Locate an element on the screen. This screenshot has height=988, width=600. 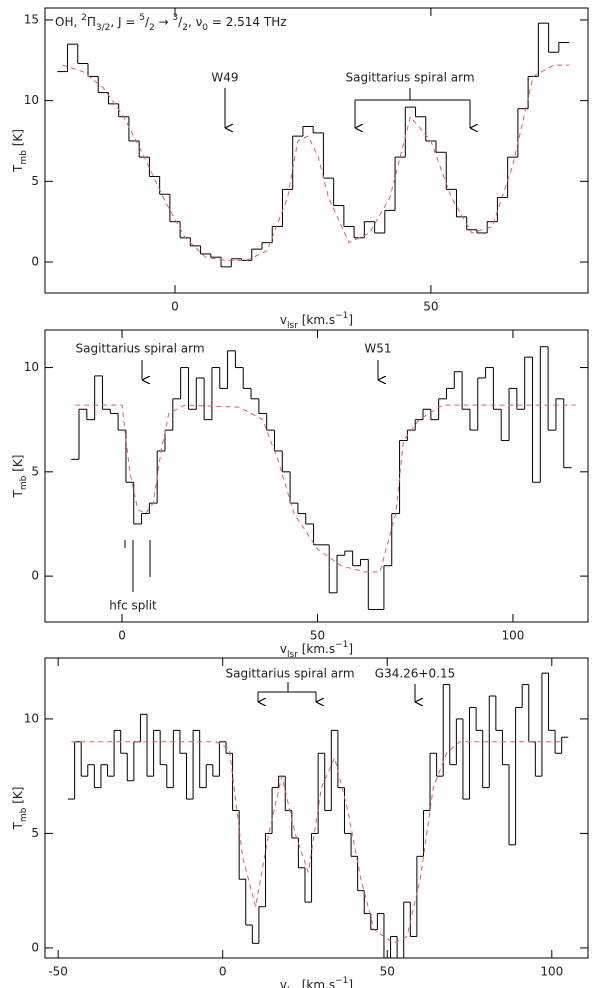
chart-title-part: 0 is located at coordinates (205, 28).